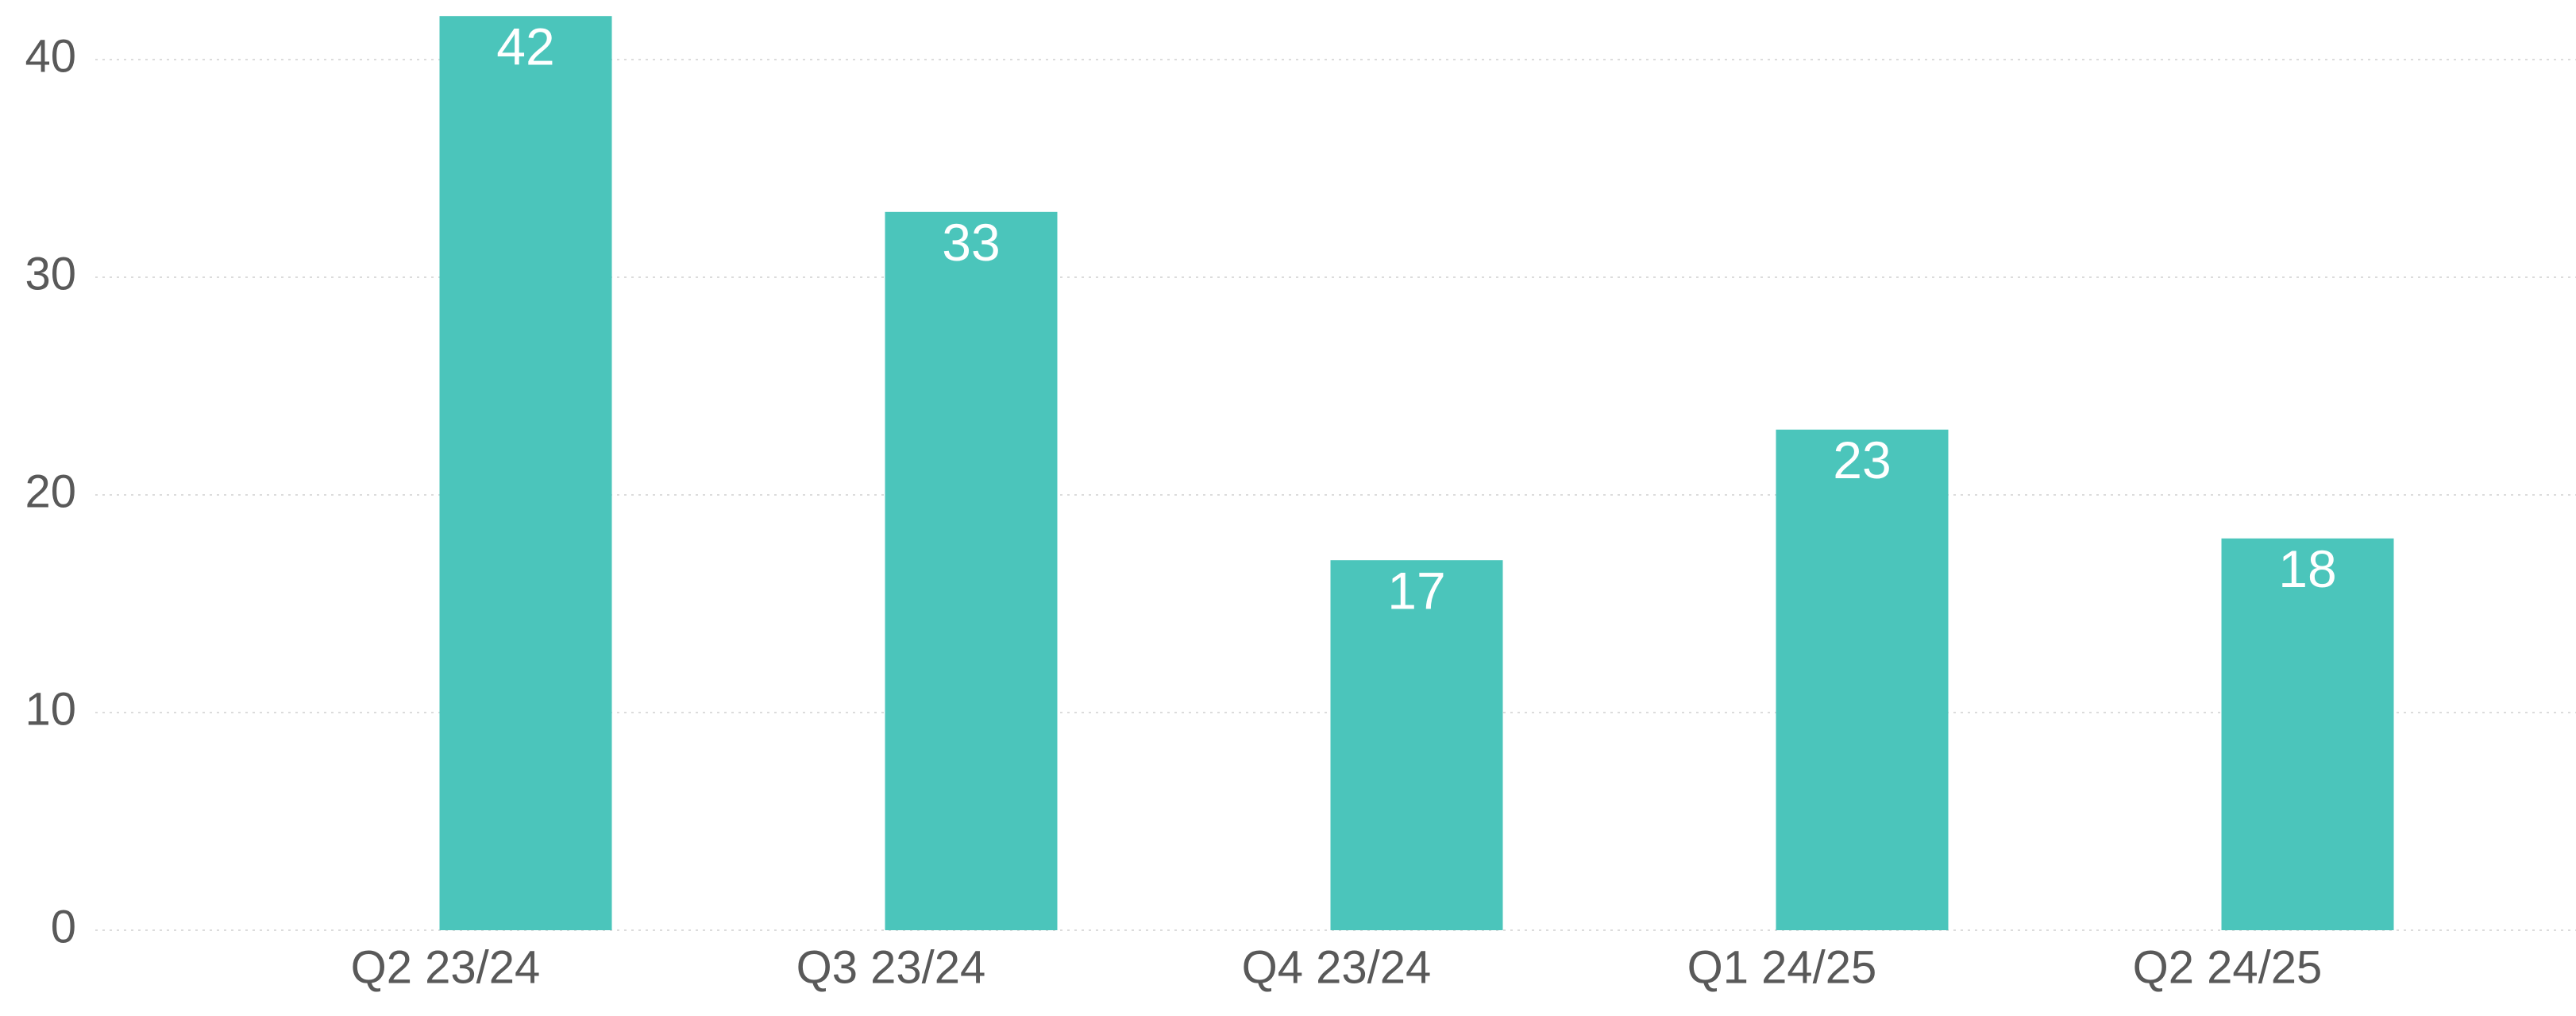  I want to click on data-label: 23, so click(1862, 460).